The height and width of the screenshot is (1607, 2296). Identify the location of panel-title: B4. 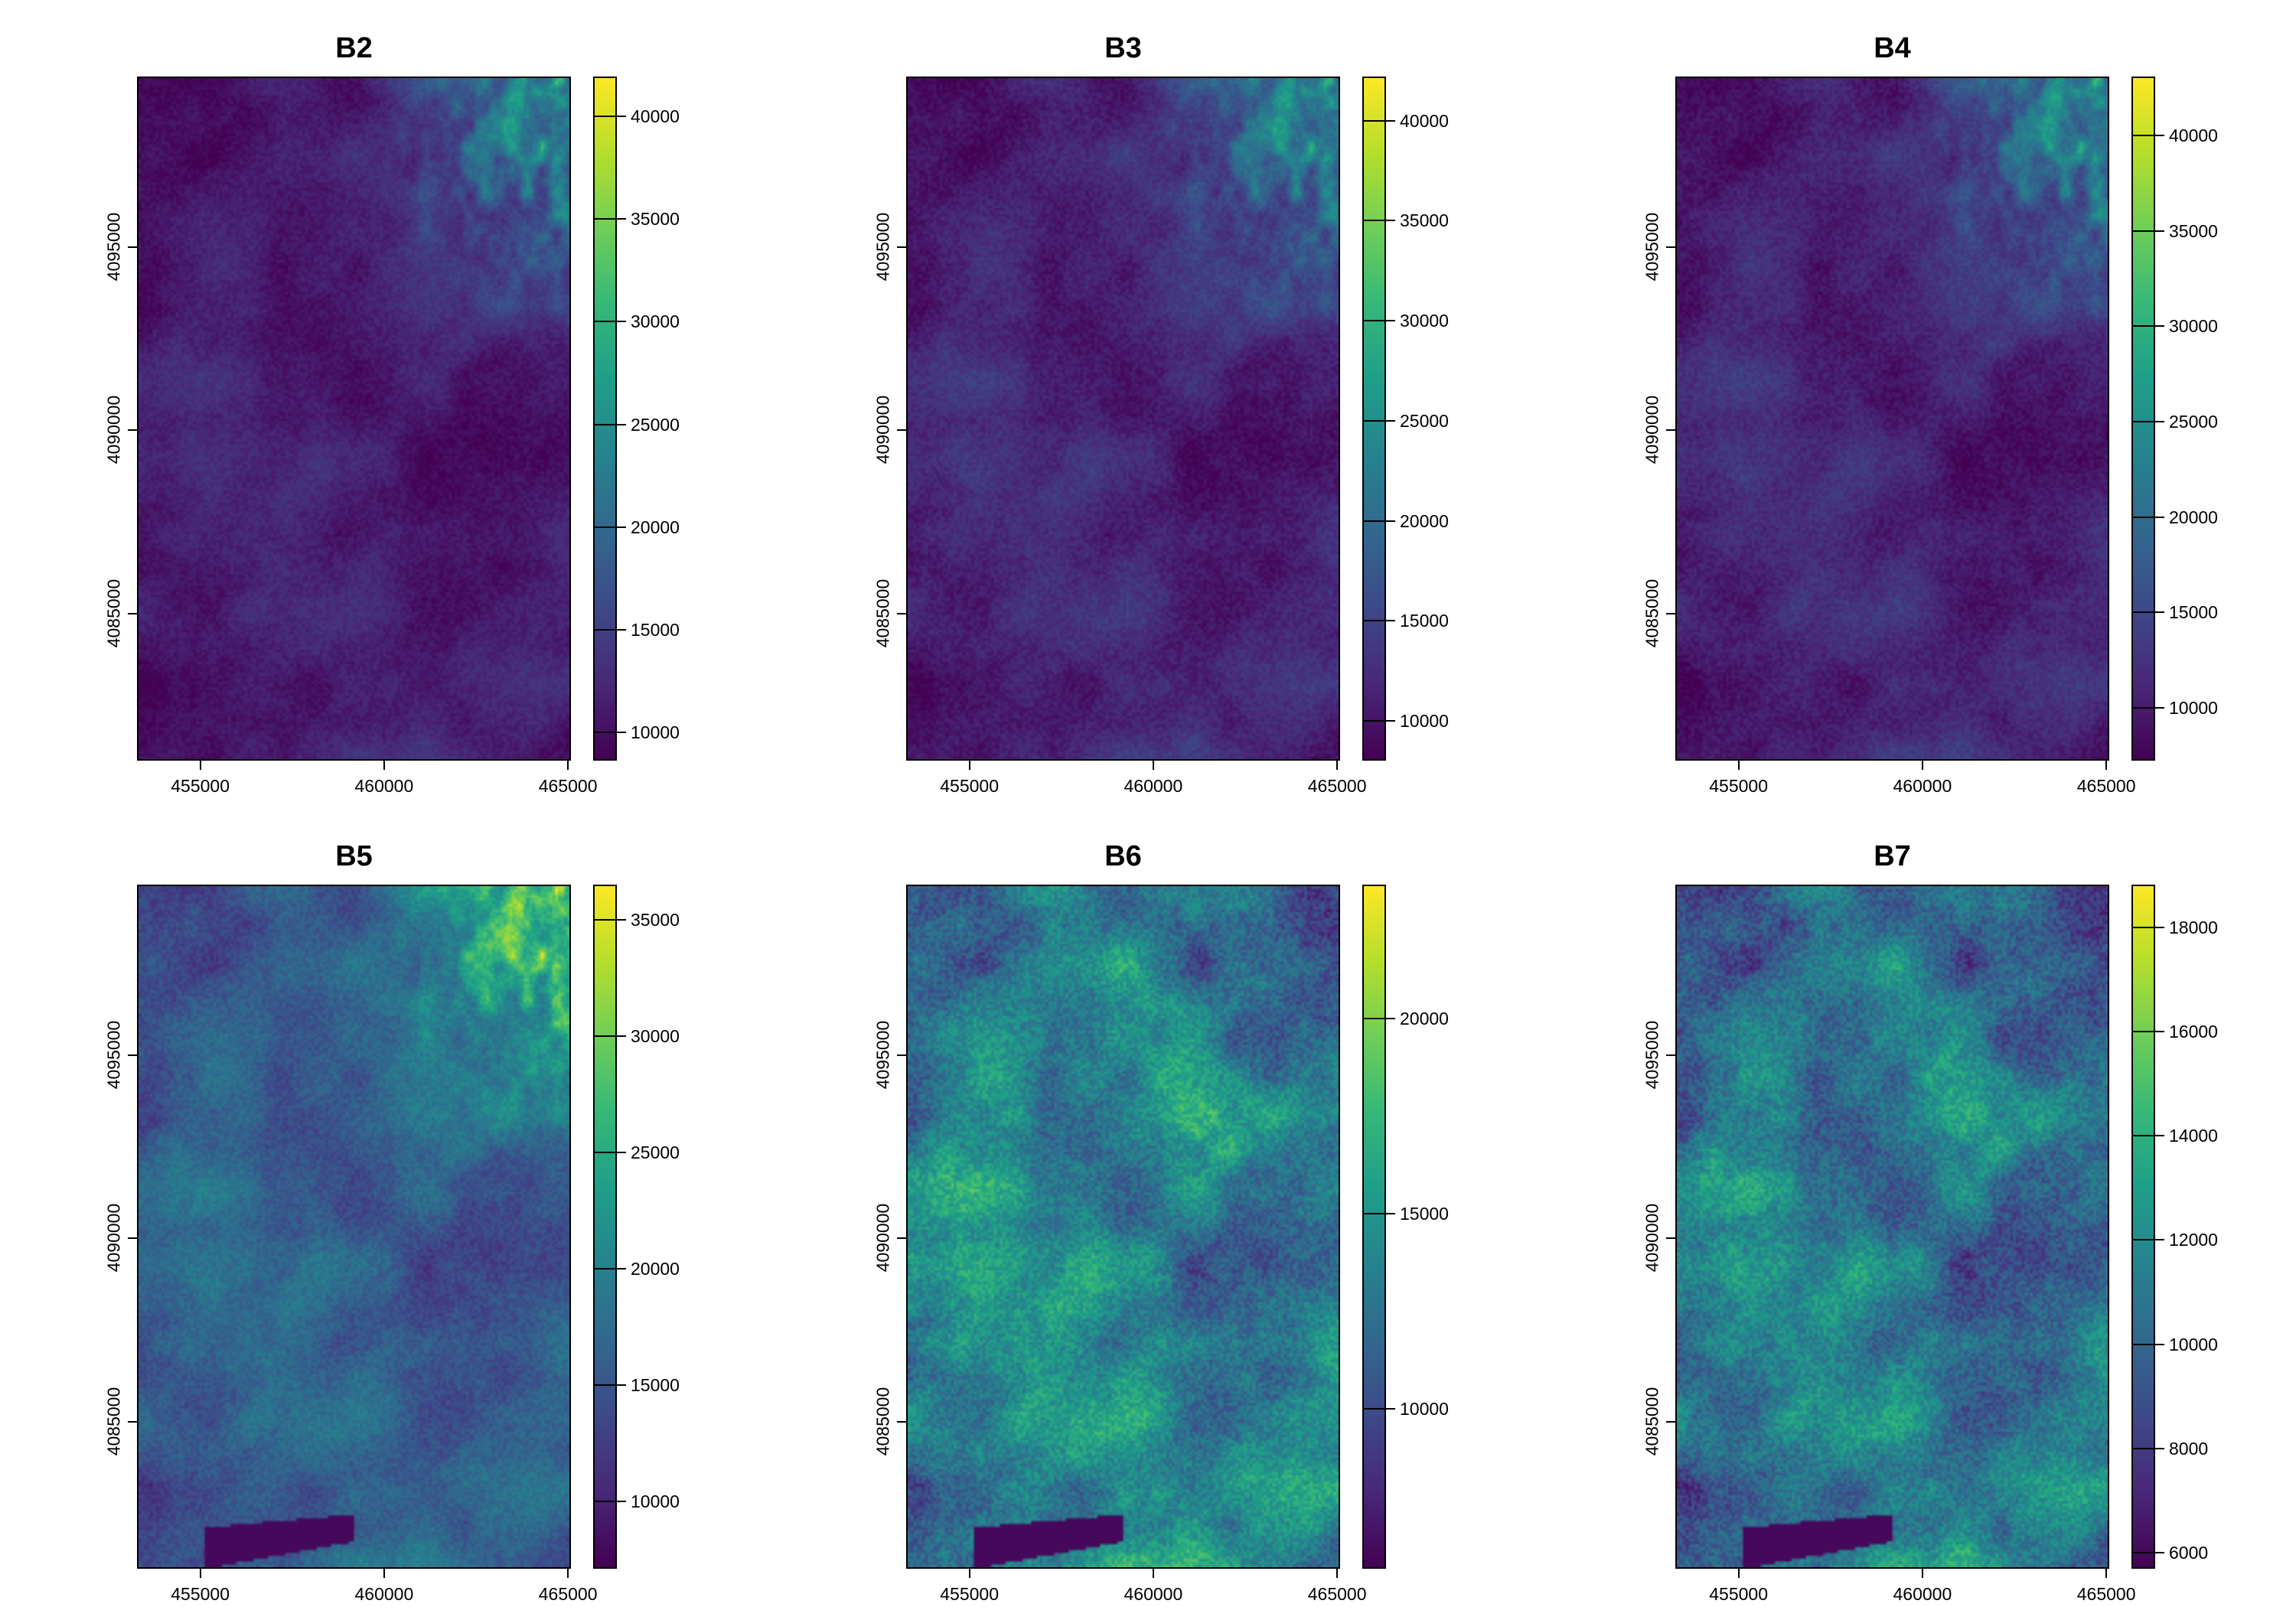
(1892, 48).